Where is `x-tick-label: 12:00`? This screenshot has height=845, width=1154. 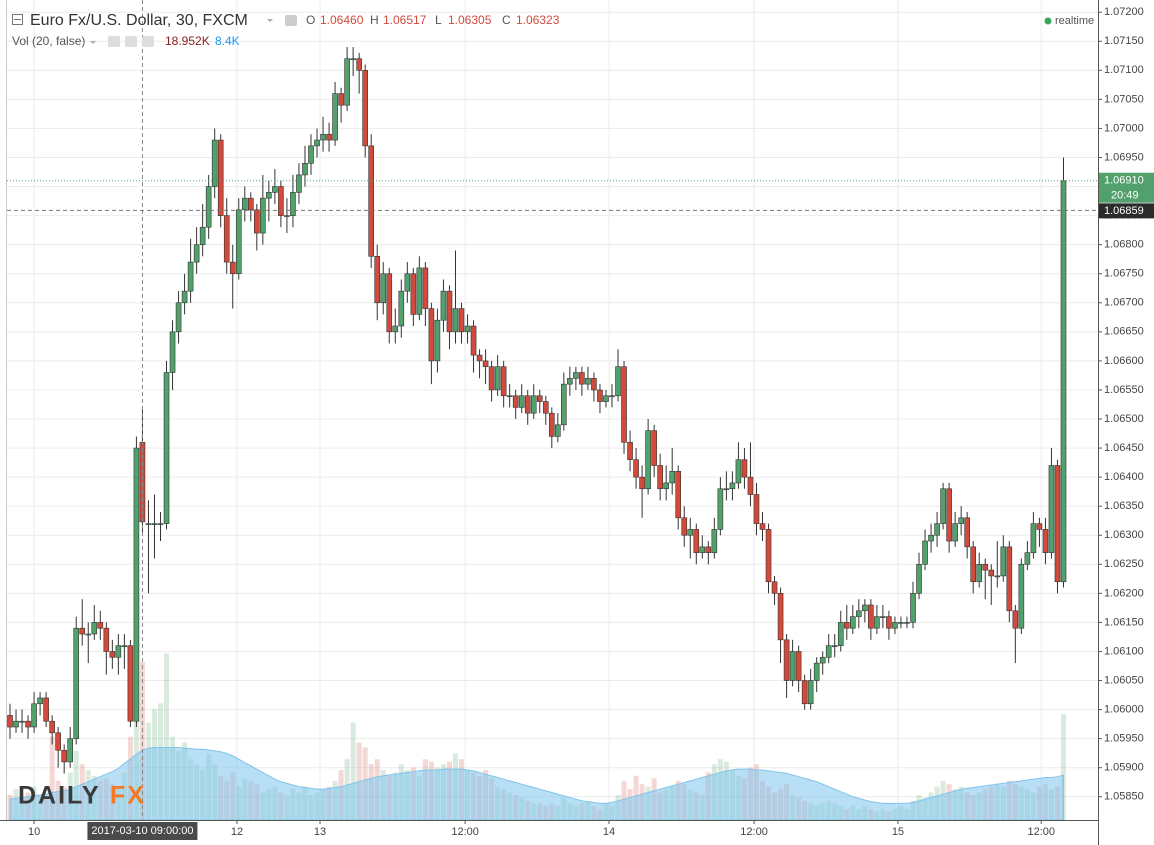 x-tick-label: 12:00 is located at coordinates (754, 832).